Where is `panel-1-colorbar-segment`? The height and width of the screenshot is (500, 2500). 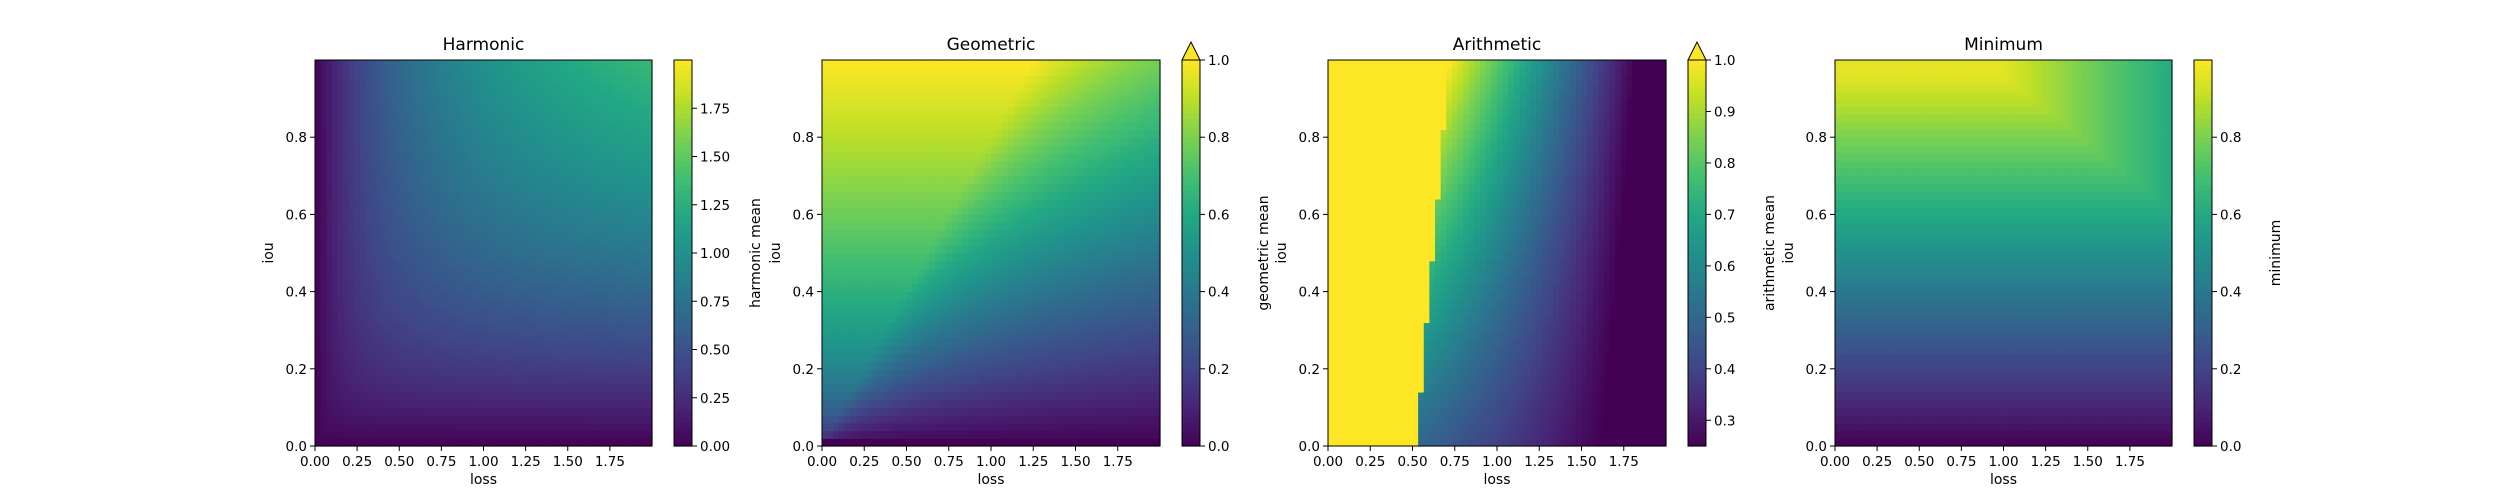 panel-1-colorbar-segment is located at coordinates (683, 91).